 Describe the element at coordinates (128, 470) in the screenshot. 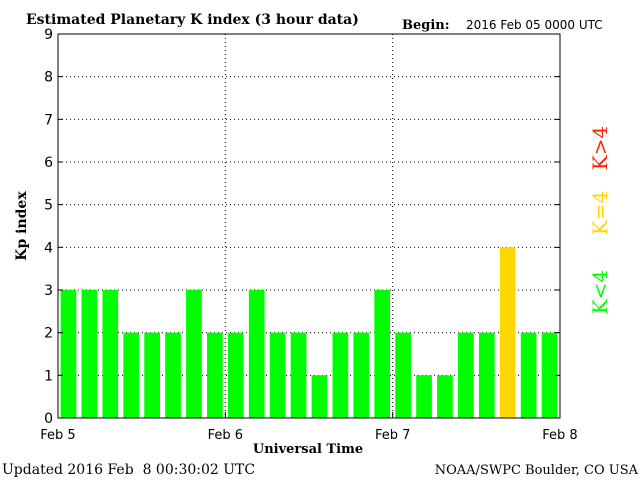

I see `updated-timestamp: Updated 2016 Feb 8 00:30:02 UTC` at that location.